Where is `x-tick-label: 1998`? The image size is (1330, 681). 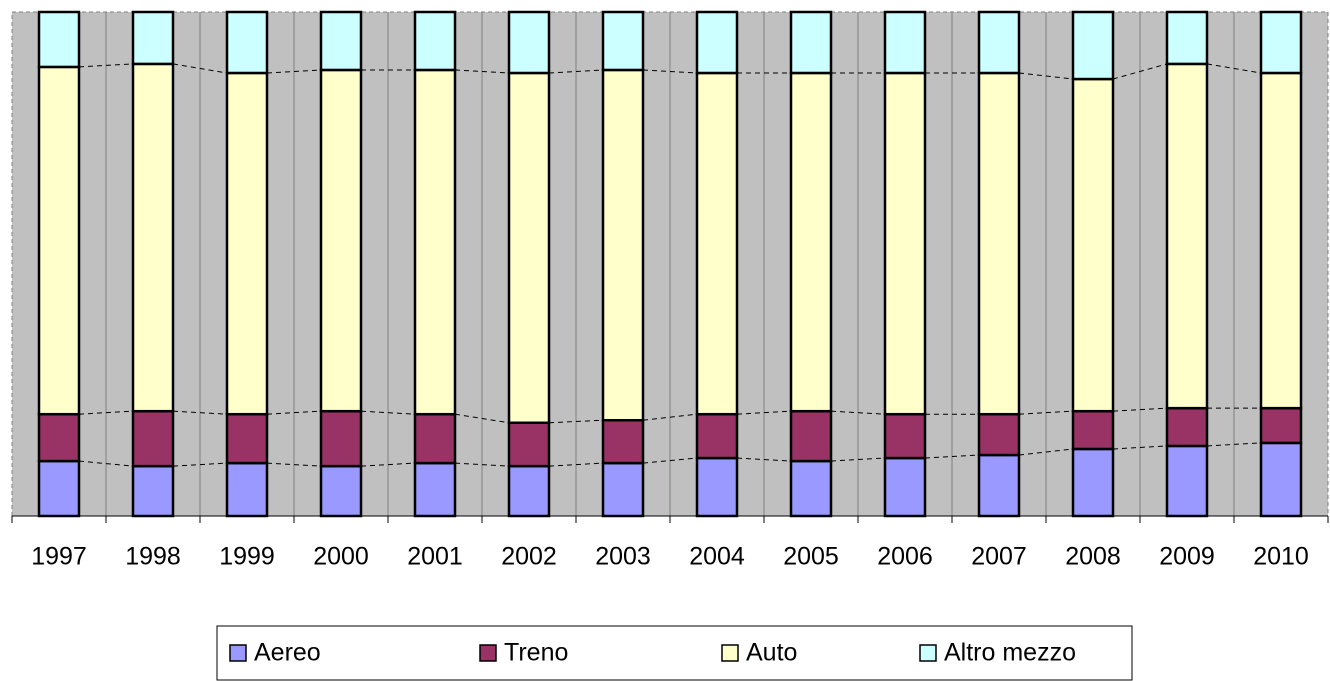
x-tick-label: 1998 is located at coordinates (153, 557).